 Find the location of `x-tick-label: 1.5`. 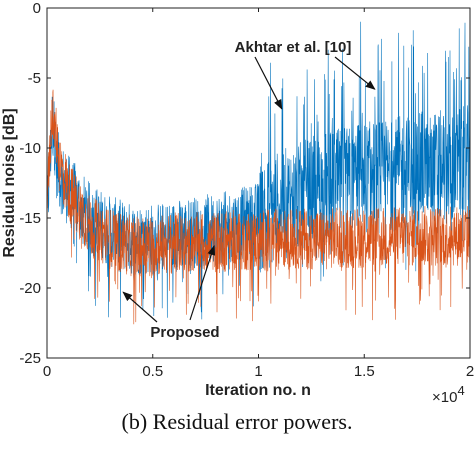

x-tick-label: 1.5 is located at coordinates (364, 371).